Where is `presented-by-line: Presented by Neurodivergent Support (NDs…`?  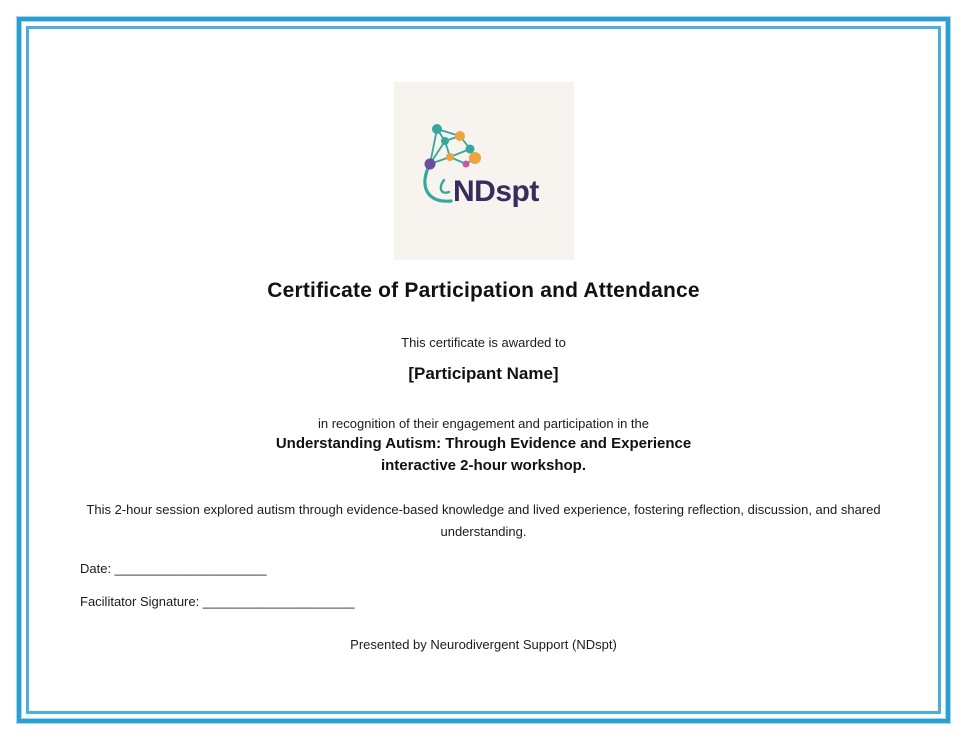
presented-by-line: Presented by Neurodivergent Support (NDs… is located at coordinates (483, 644).